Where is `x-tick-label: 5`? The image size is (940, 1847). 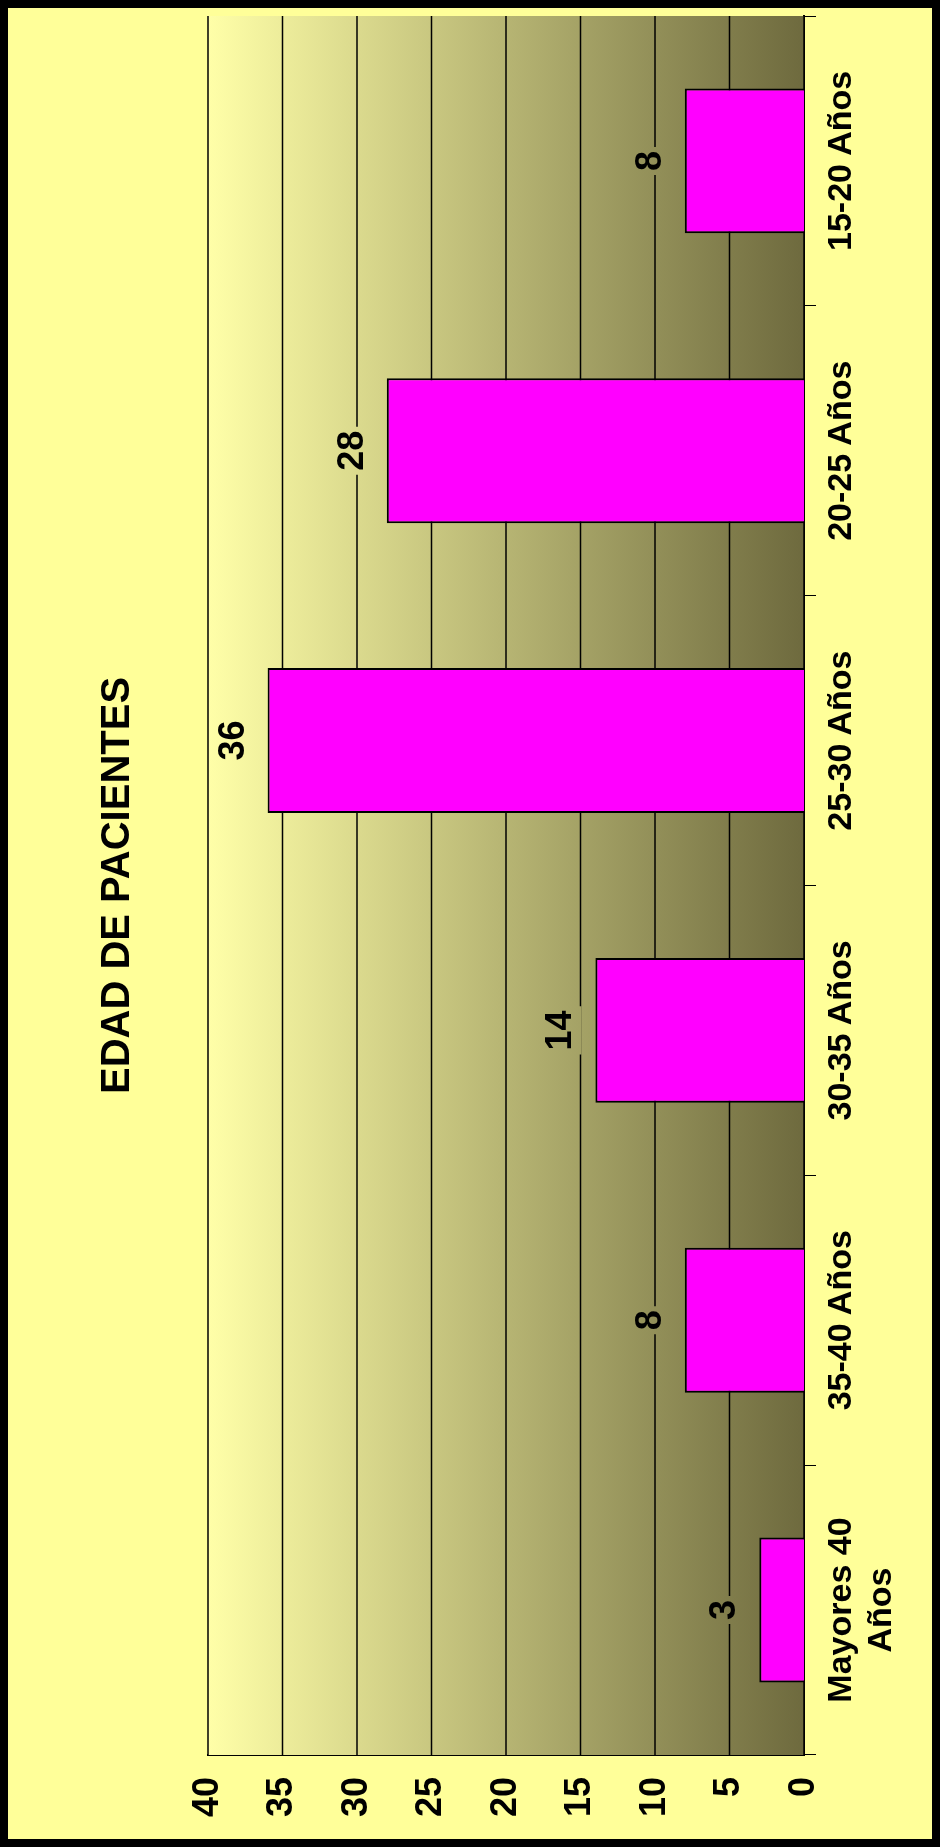 x-tick-label: 5 is located at coordinates (727, 1786).